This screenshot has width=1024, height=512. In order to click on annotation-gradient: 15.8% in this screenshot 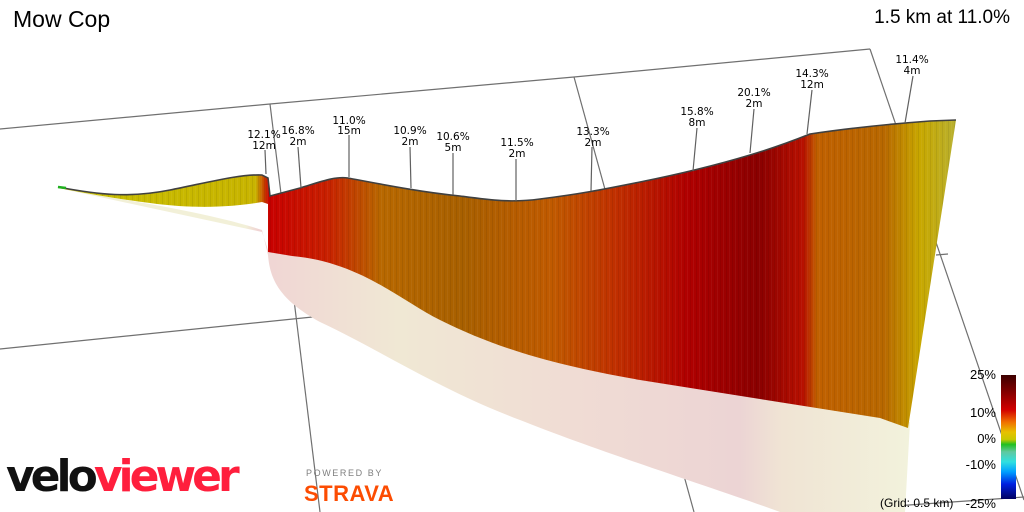, I will do `click(696, 112)`.